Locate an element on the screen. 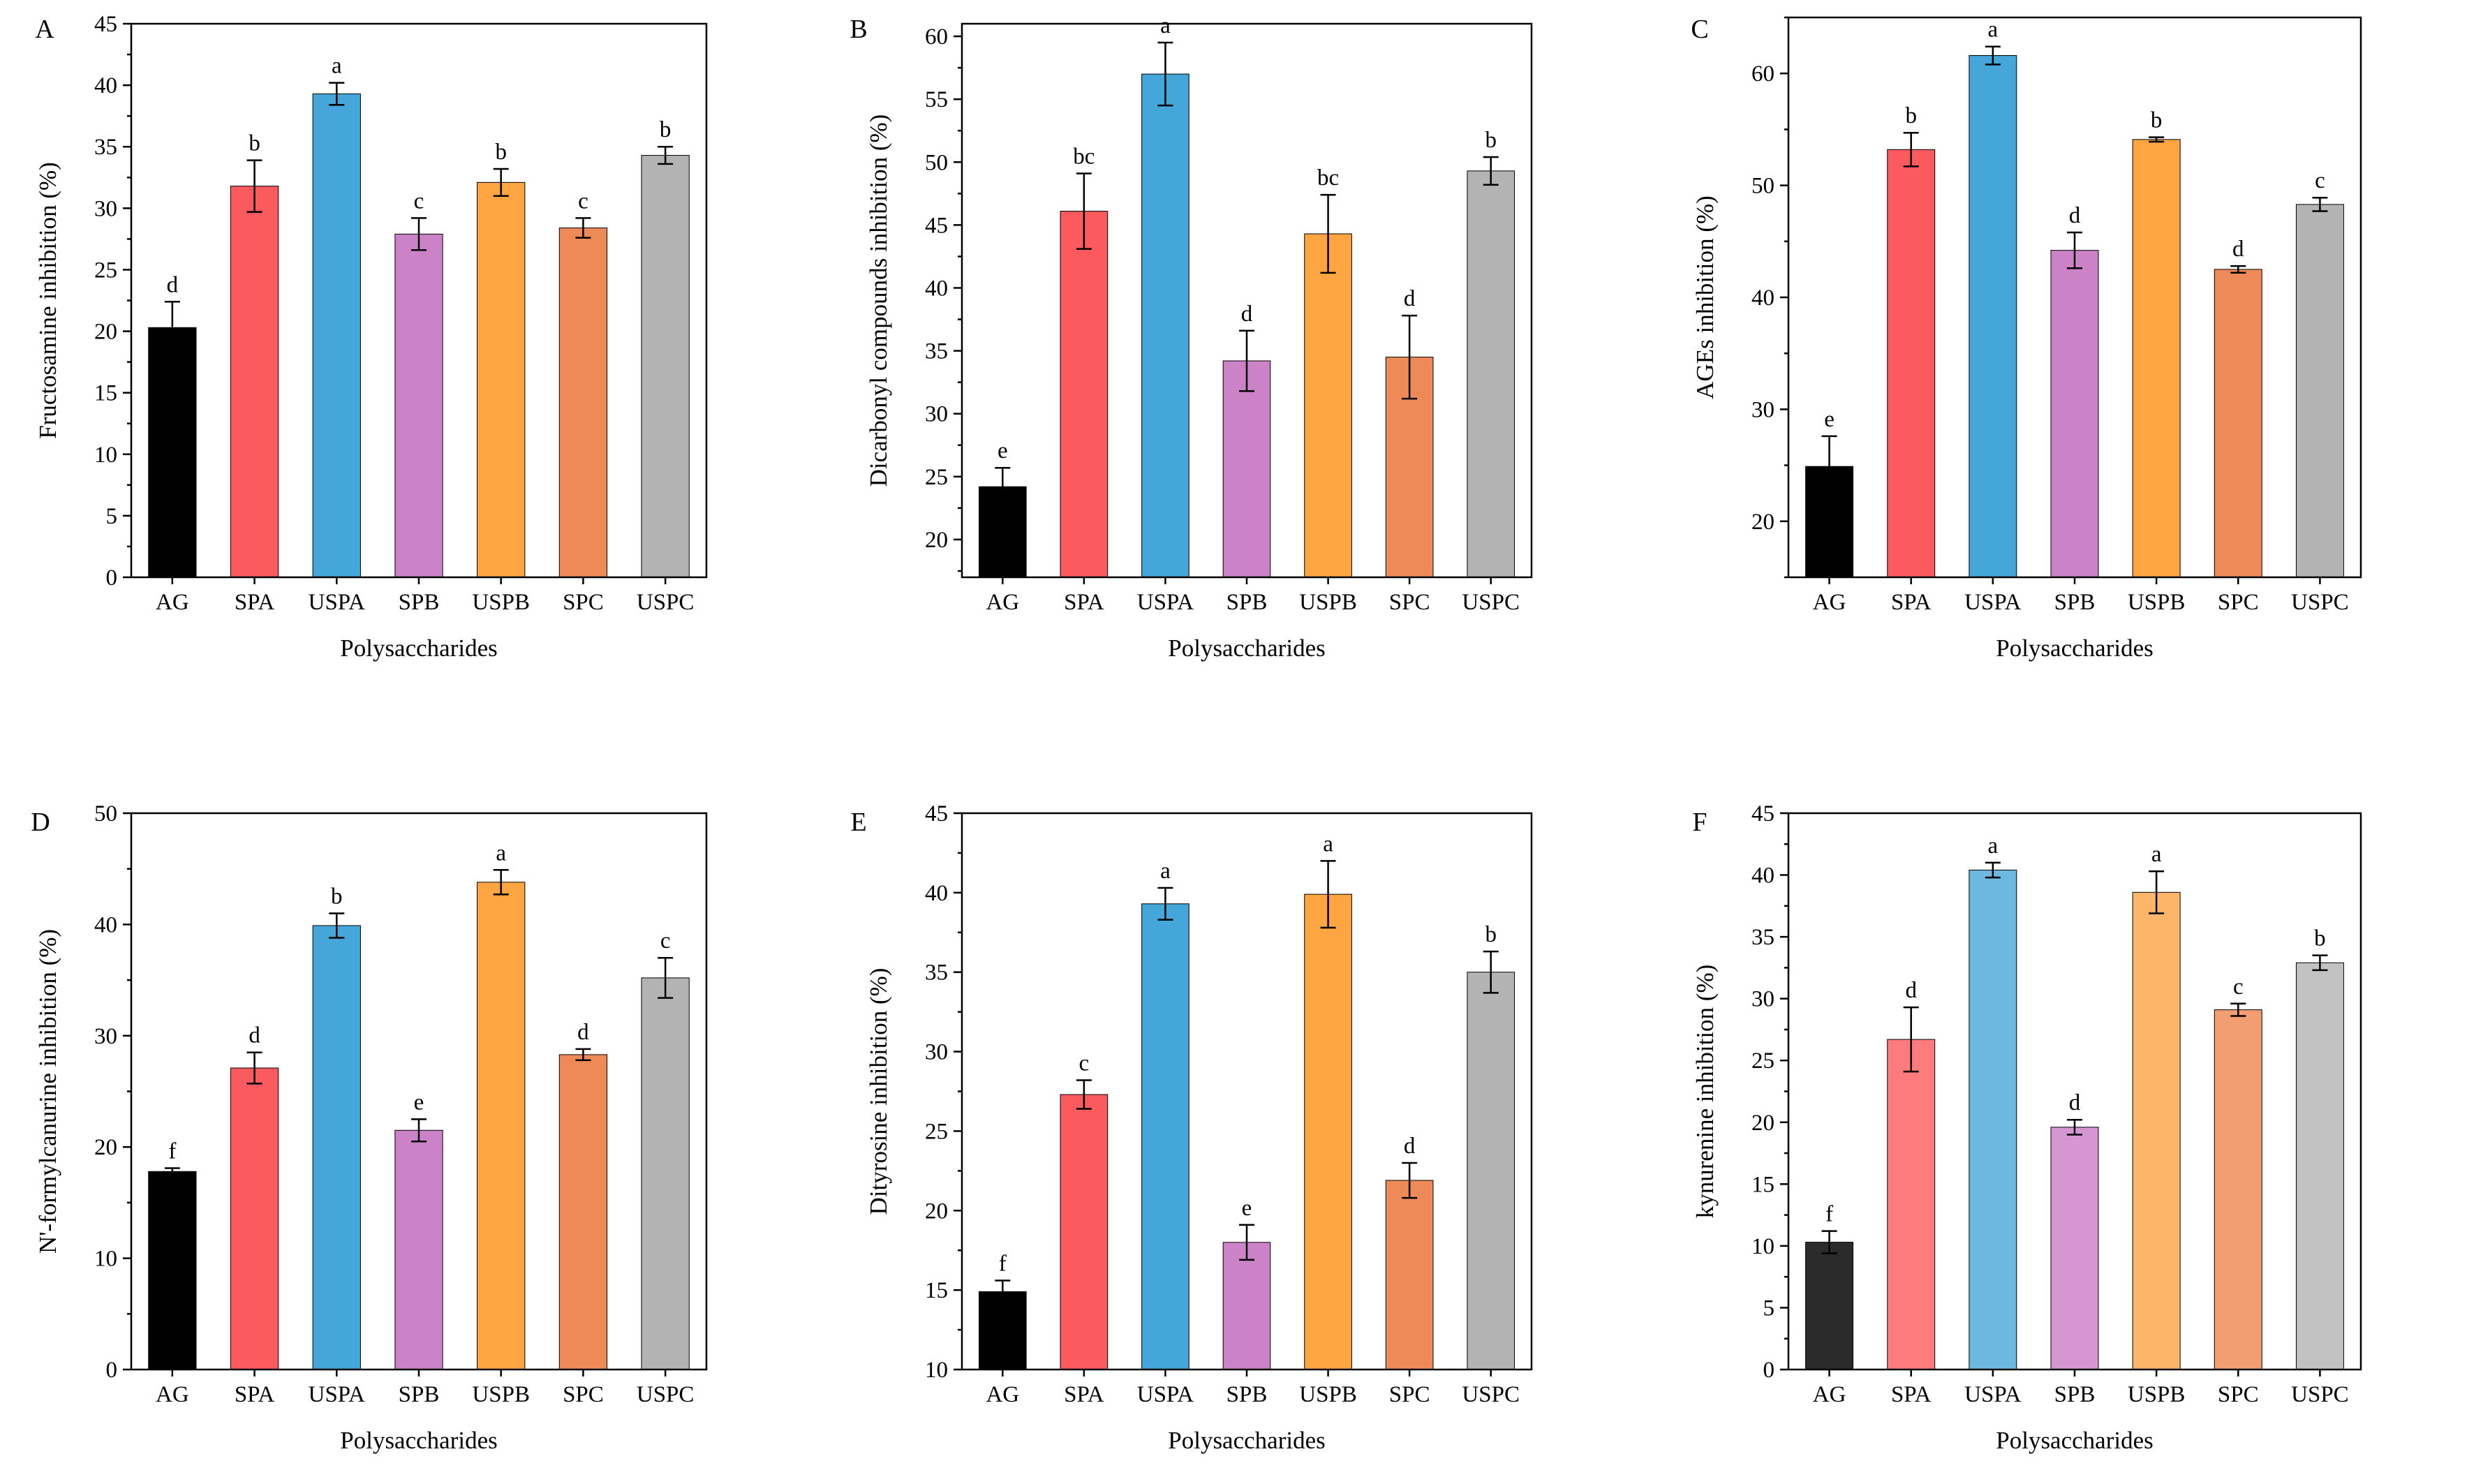  significance-letter: bc is located at coordinates (1328, 178).